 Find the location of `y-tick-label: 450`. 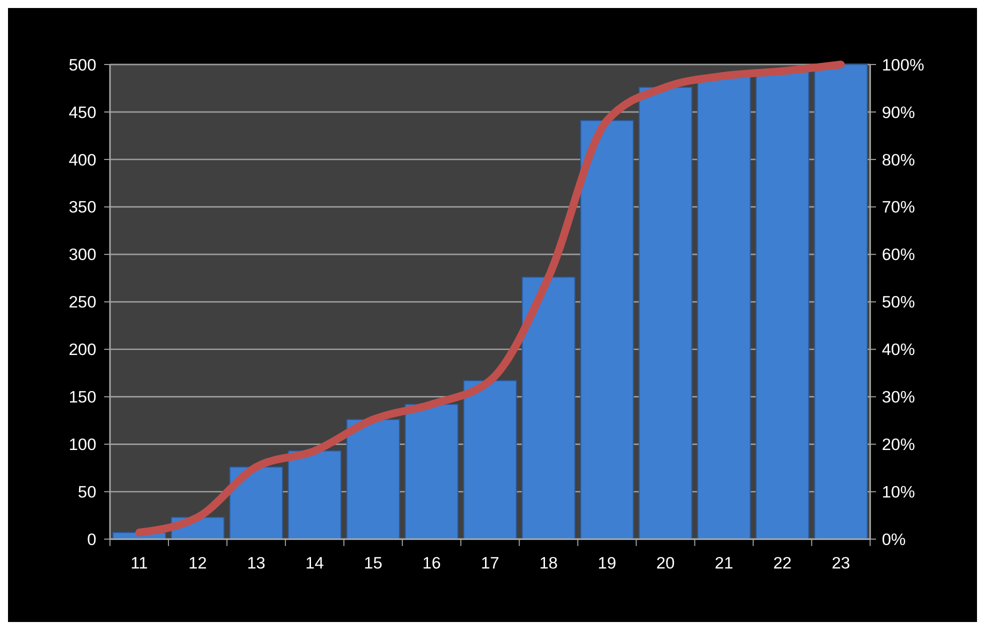

y-tick-label: 450 is located at coordinates (82, 112).